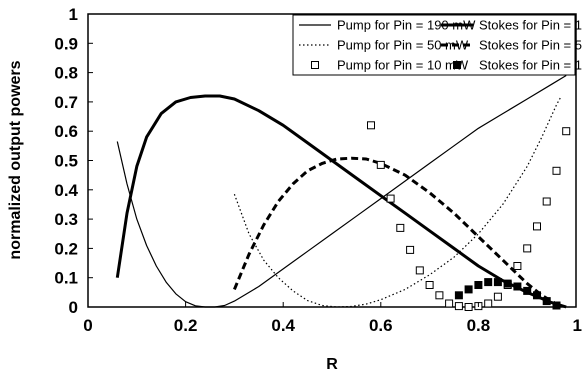 This screenshot has width=582, height=374. What do you see at coordinates (403, 45) in the screenshot?
I see `legend-label: Pump for Pin = 50 mW` at bounding box center [403, 45].